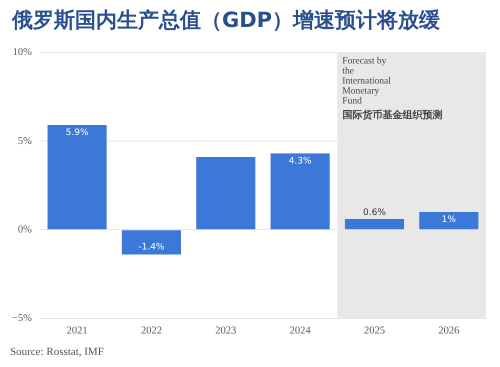 The height and width of the screenshot is (367, 500). Describe the element at coordinates (151, 330) in the screenshot. I see `x-tick-label: 2022` at that location.